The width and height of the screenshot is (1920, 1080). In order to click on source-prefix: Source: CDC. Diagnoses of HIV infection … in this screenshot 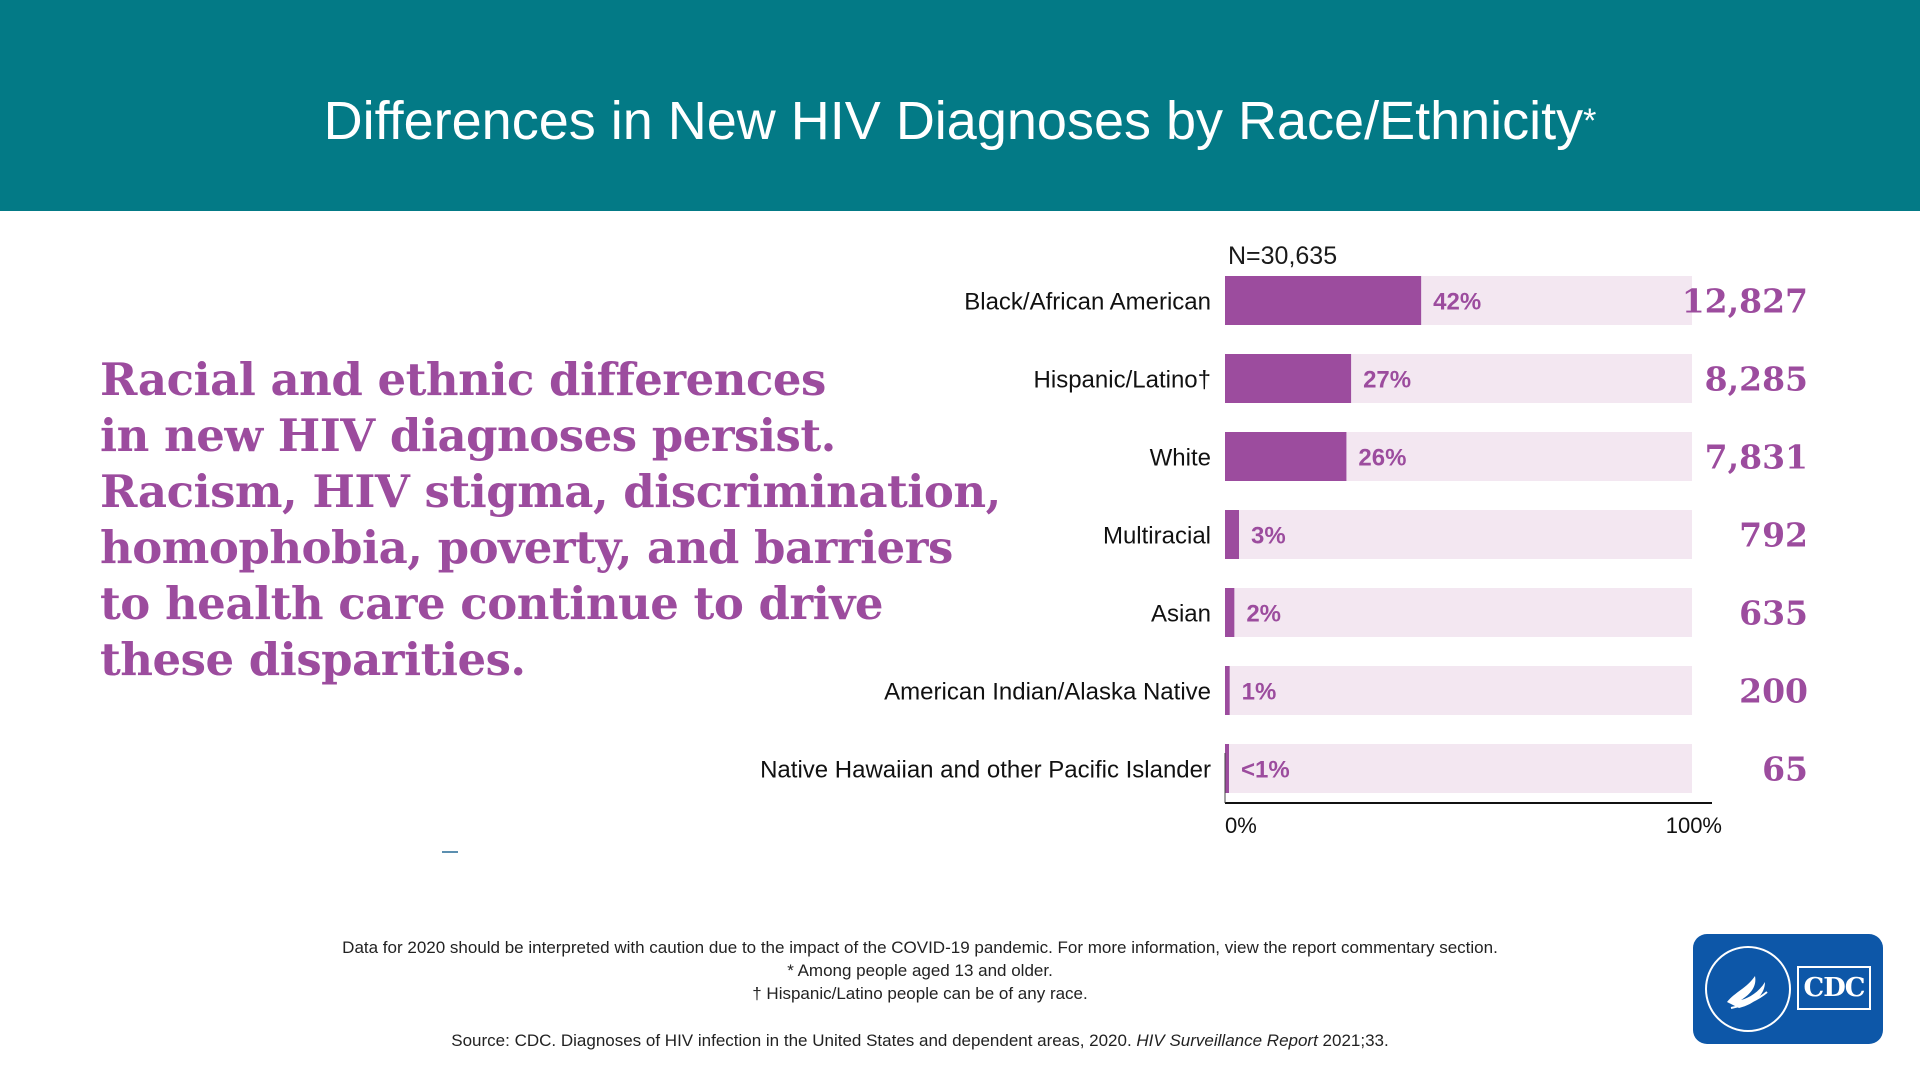, I will do `click(794, 1040)`.